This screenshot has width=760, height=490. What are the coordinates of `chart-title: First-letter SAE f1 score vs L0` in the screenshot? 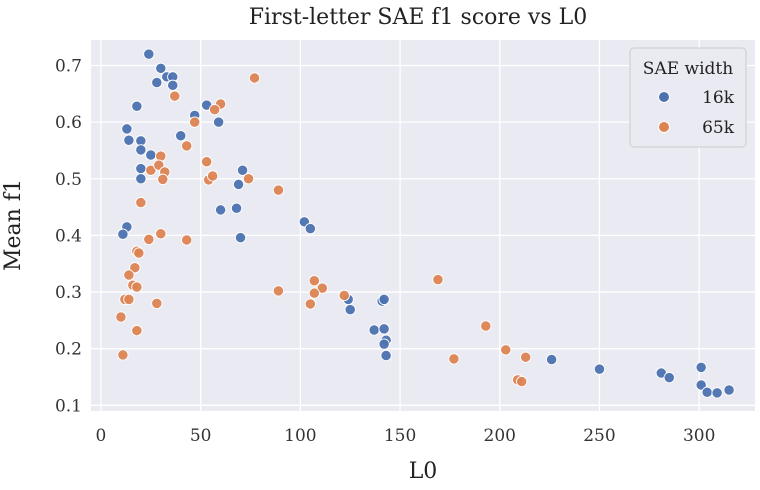 It's located at (418, 17).